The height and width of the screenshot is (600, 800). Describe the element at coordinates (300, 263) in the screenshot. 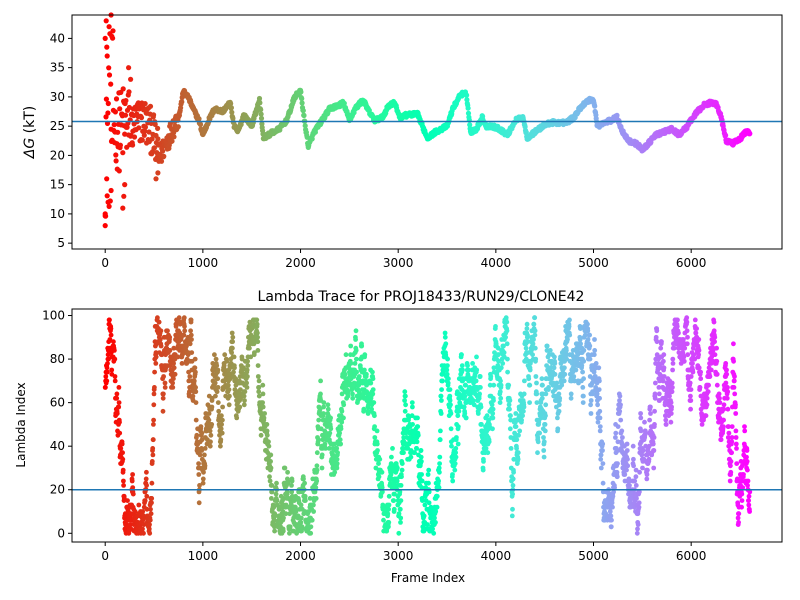

I see `deltag-x-tick-label: 2000` at that location.